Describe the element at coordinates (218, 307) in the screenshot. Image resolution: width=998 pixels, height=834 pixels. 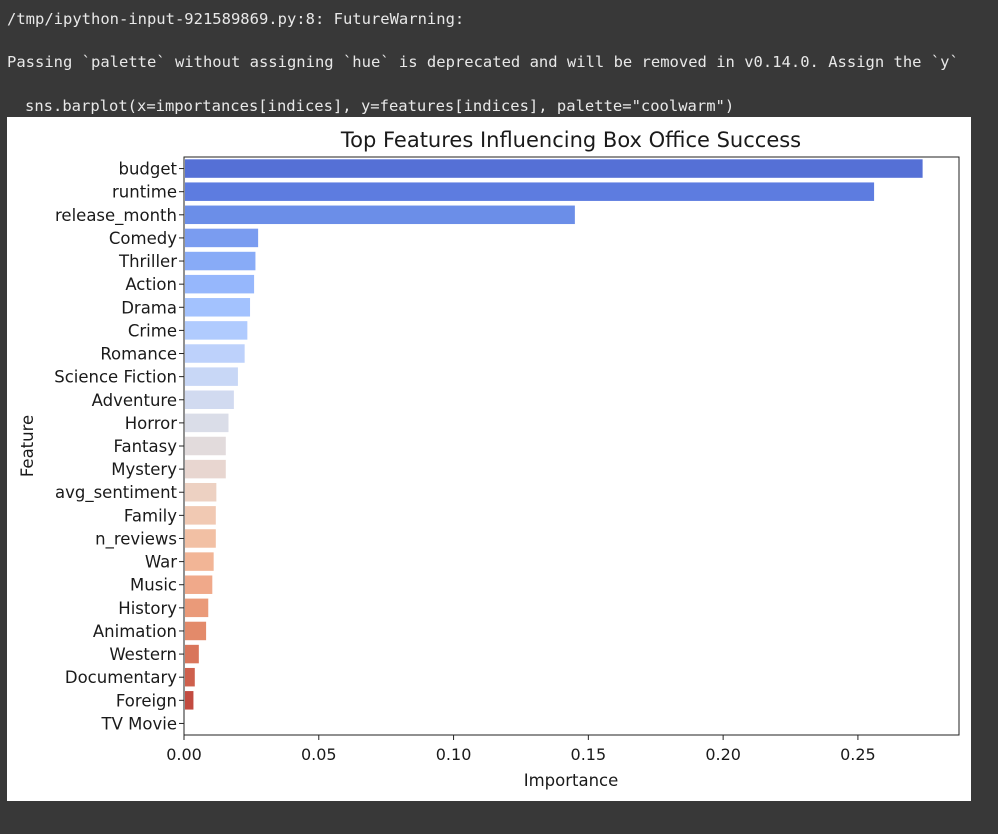
I see `bar-drama` at that location.